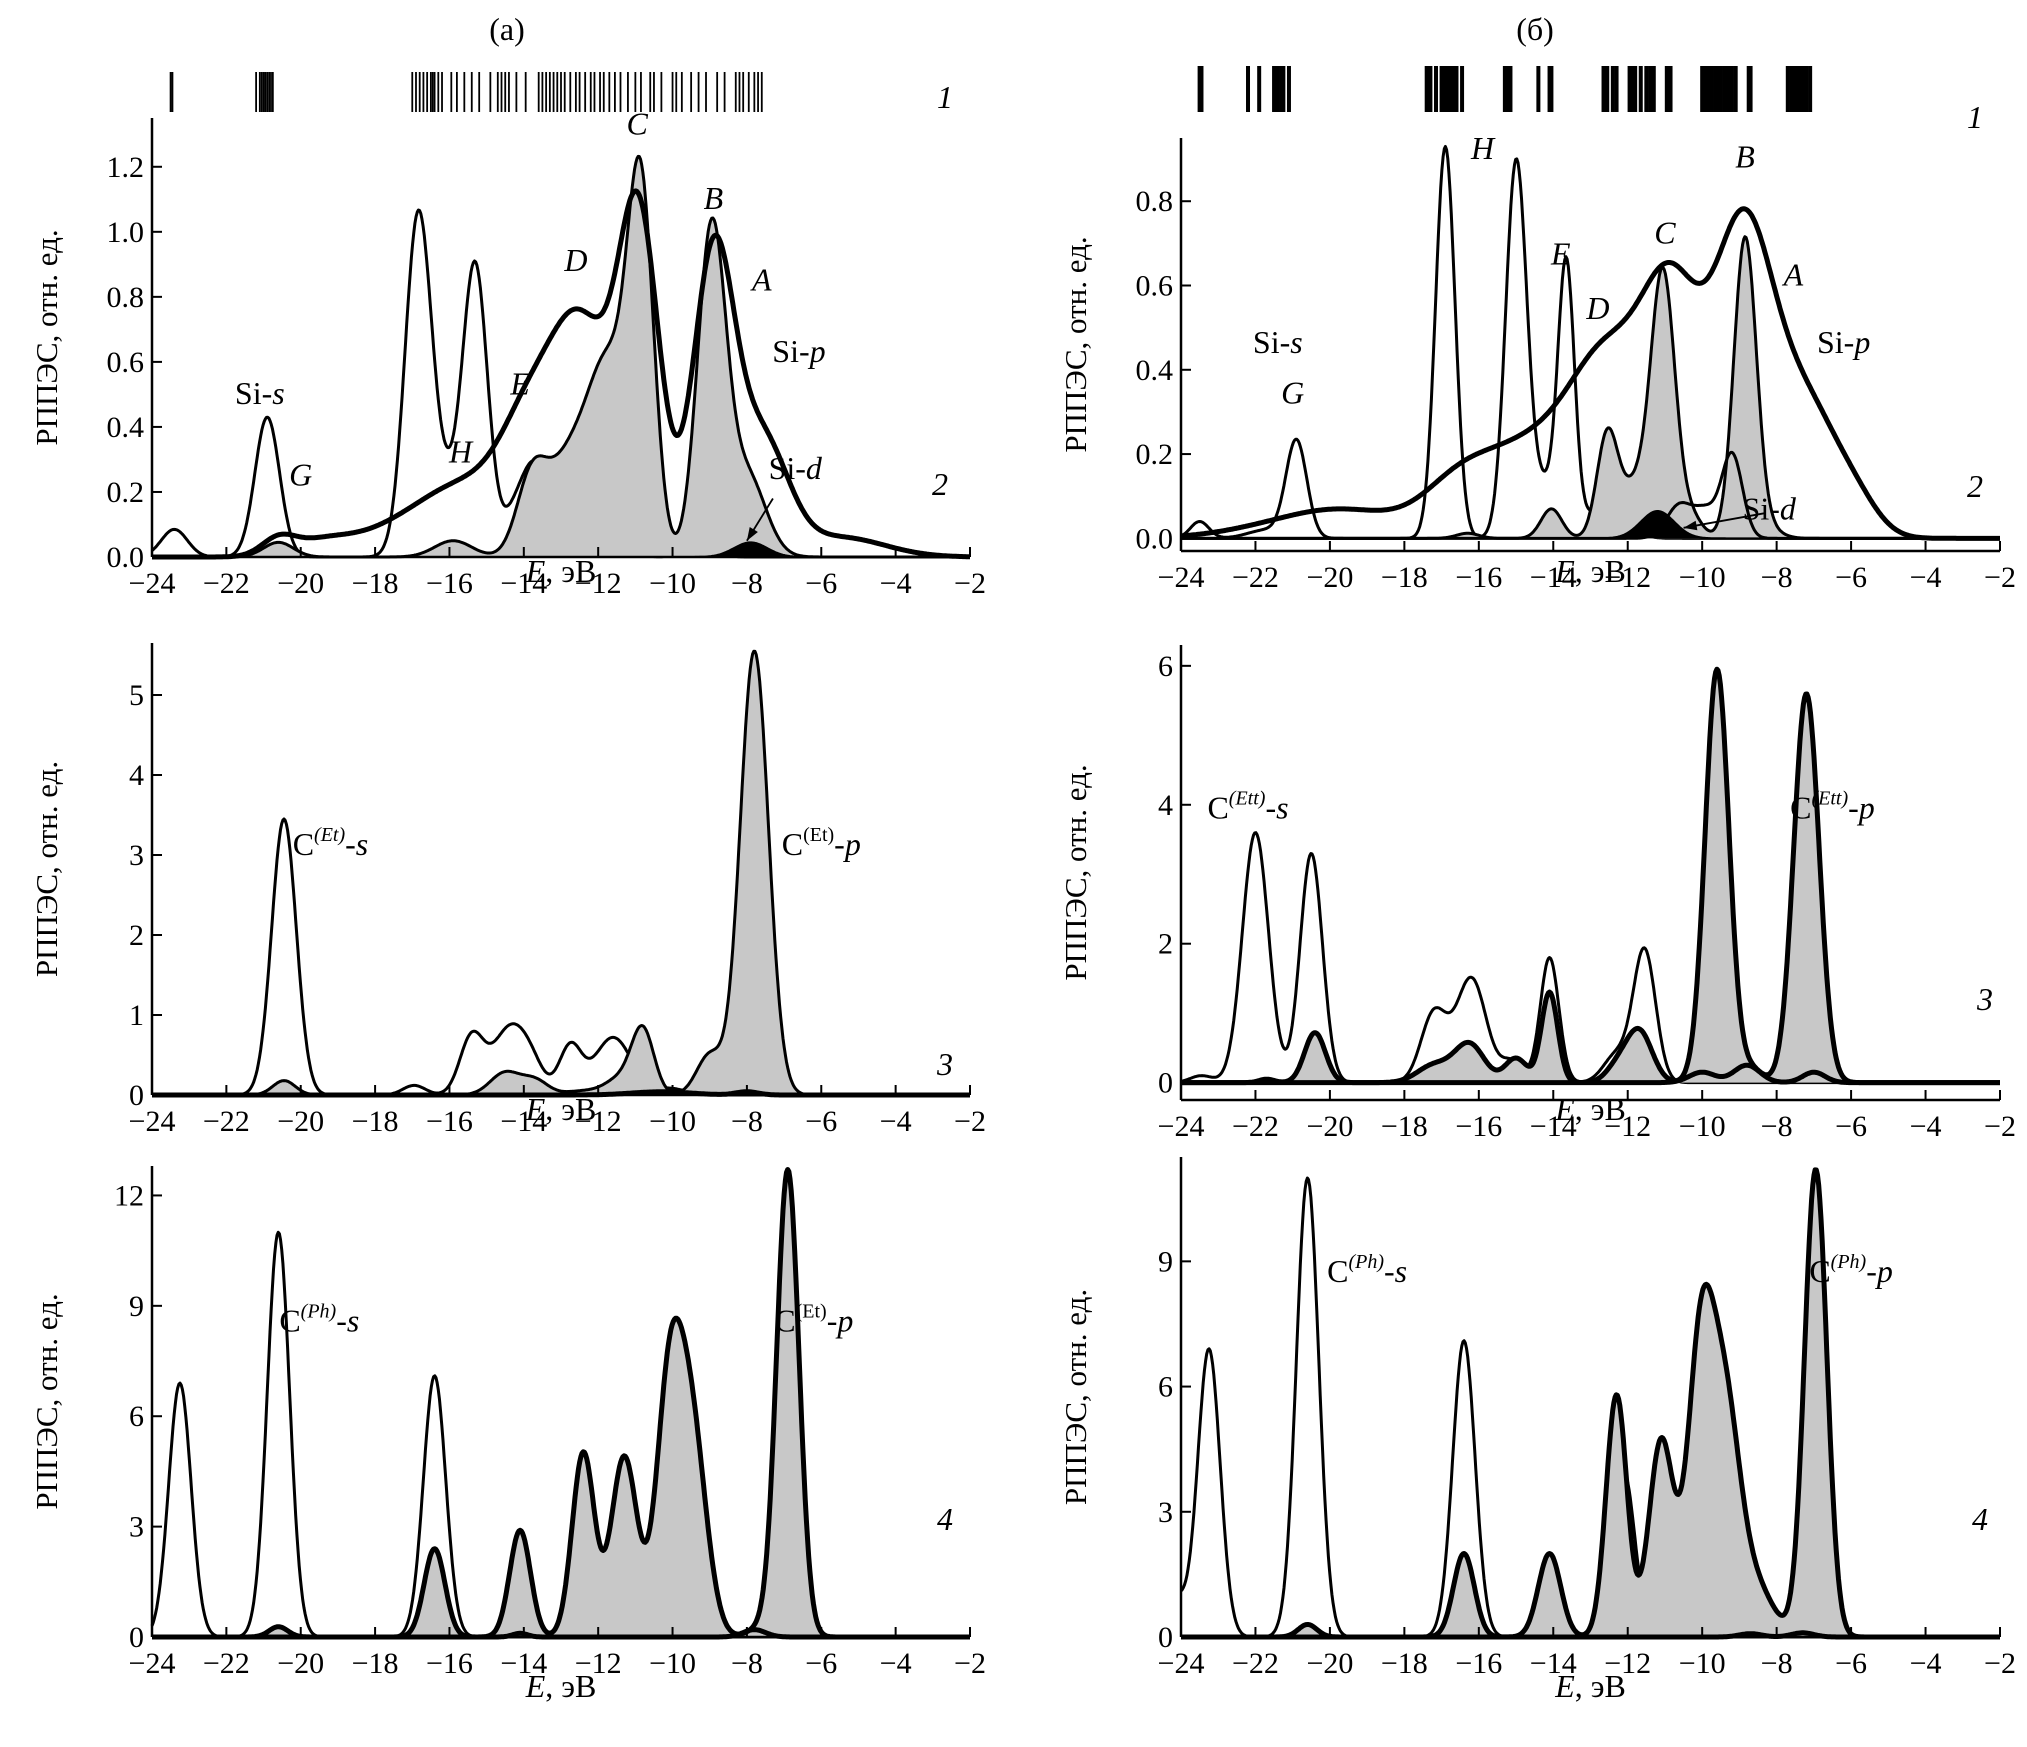 The height and width of the screenshot is (1747, 2027). Describe the element at coordinates (1535, 29) in the screenshot. I see `panel-title: (б)` at that location.